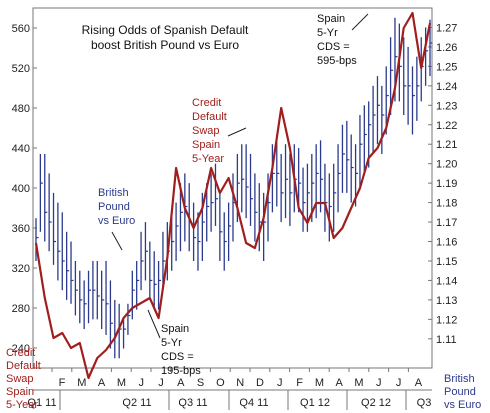 This screenshot has width=490, height=413. What do you see at coordinates (21, 309) in the screenshot?
I see `left-tick-label: 280` at bounding box center [21, 309].